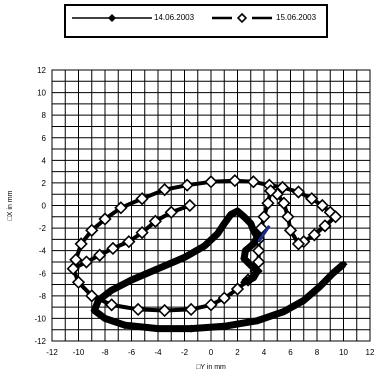  I want to click on y-tick-label: -8, so click(43, 296).